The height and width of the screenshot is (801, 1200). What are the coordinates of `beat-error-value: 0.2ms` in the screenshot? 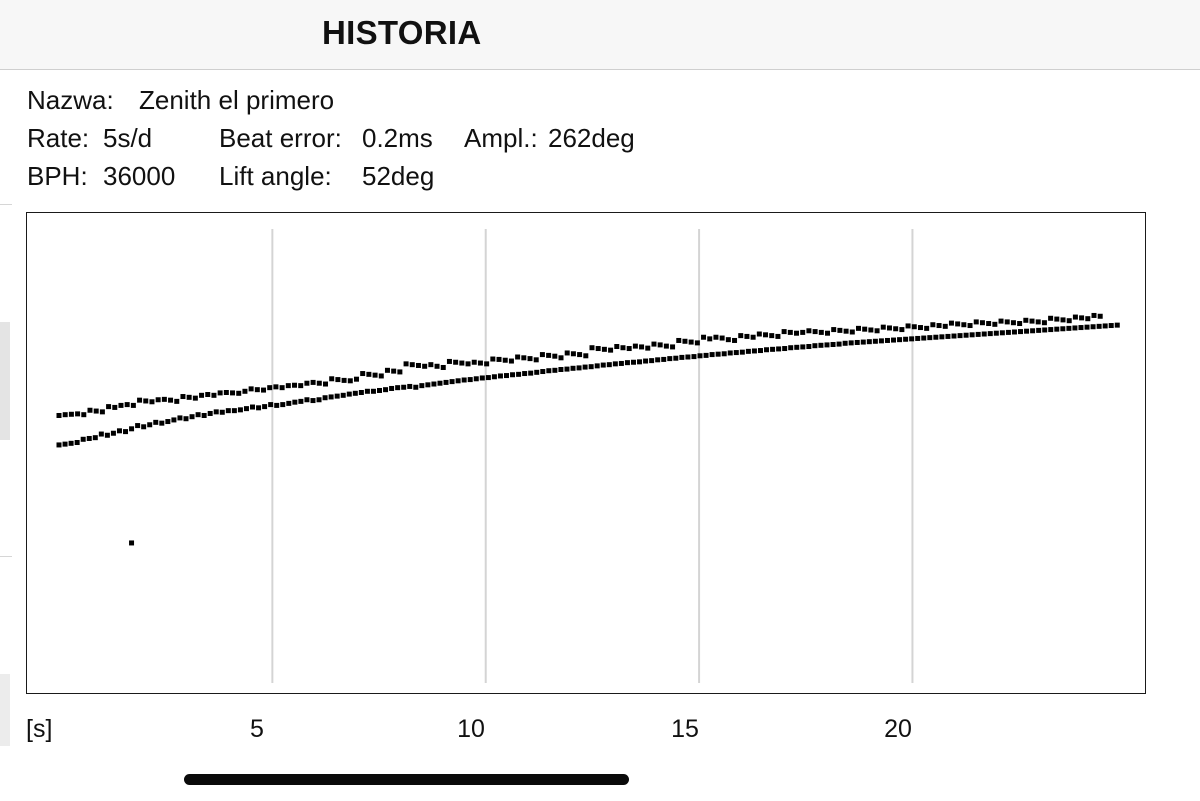 It's located at (397, 138).